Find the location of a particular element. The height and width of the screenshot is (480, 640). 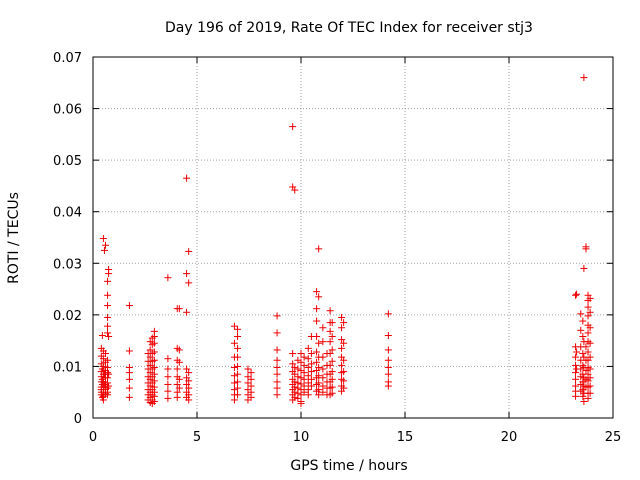

x-axis-label: GPS time / hours is located at coordinates (348, 466).